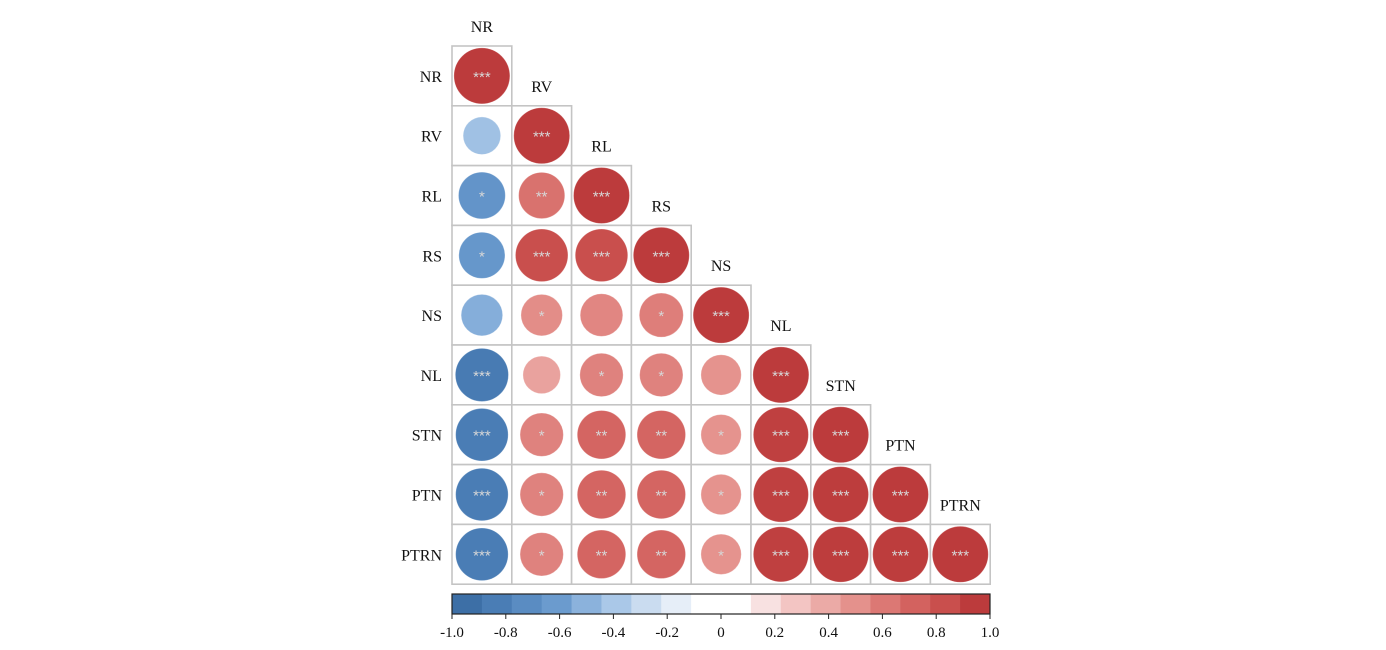 The height and width of the screenshot is (650, 1386). What do you see at coordinates (901, 555) in the screenshot?
I see `sig-marker-ptrn-ptn: ***` at bounding box center [901, 555].